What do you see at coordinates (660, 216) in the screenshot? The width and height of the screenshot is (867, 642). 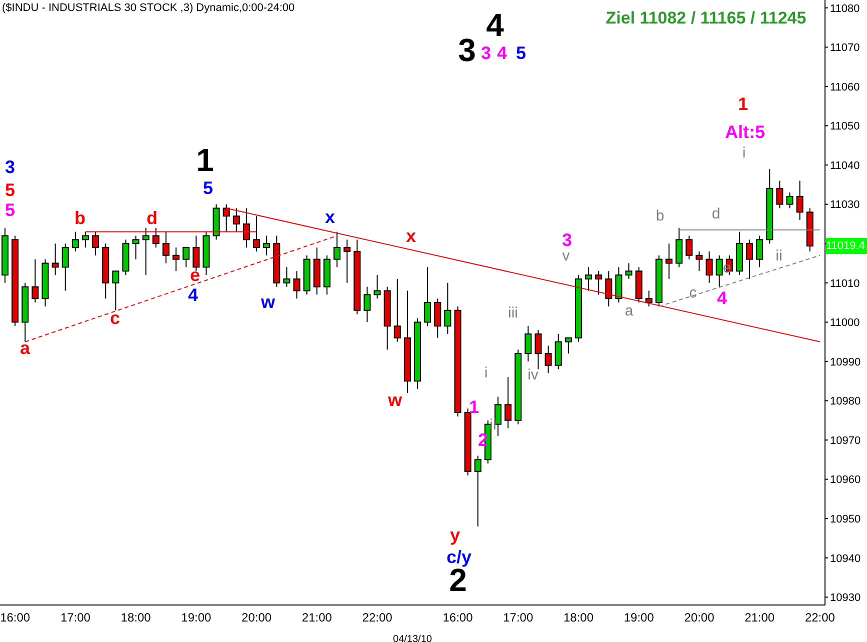 I see `annotation: b` at bounding box center [660, 216].